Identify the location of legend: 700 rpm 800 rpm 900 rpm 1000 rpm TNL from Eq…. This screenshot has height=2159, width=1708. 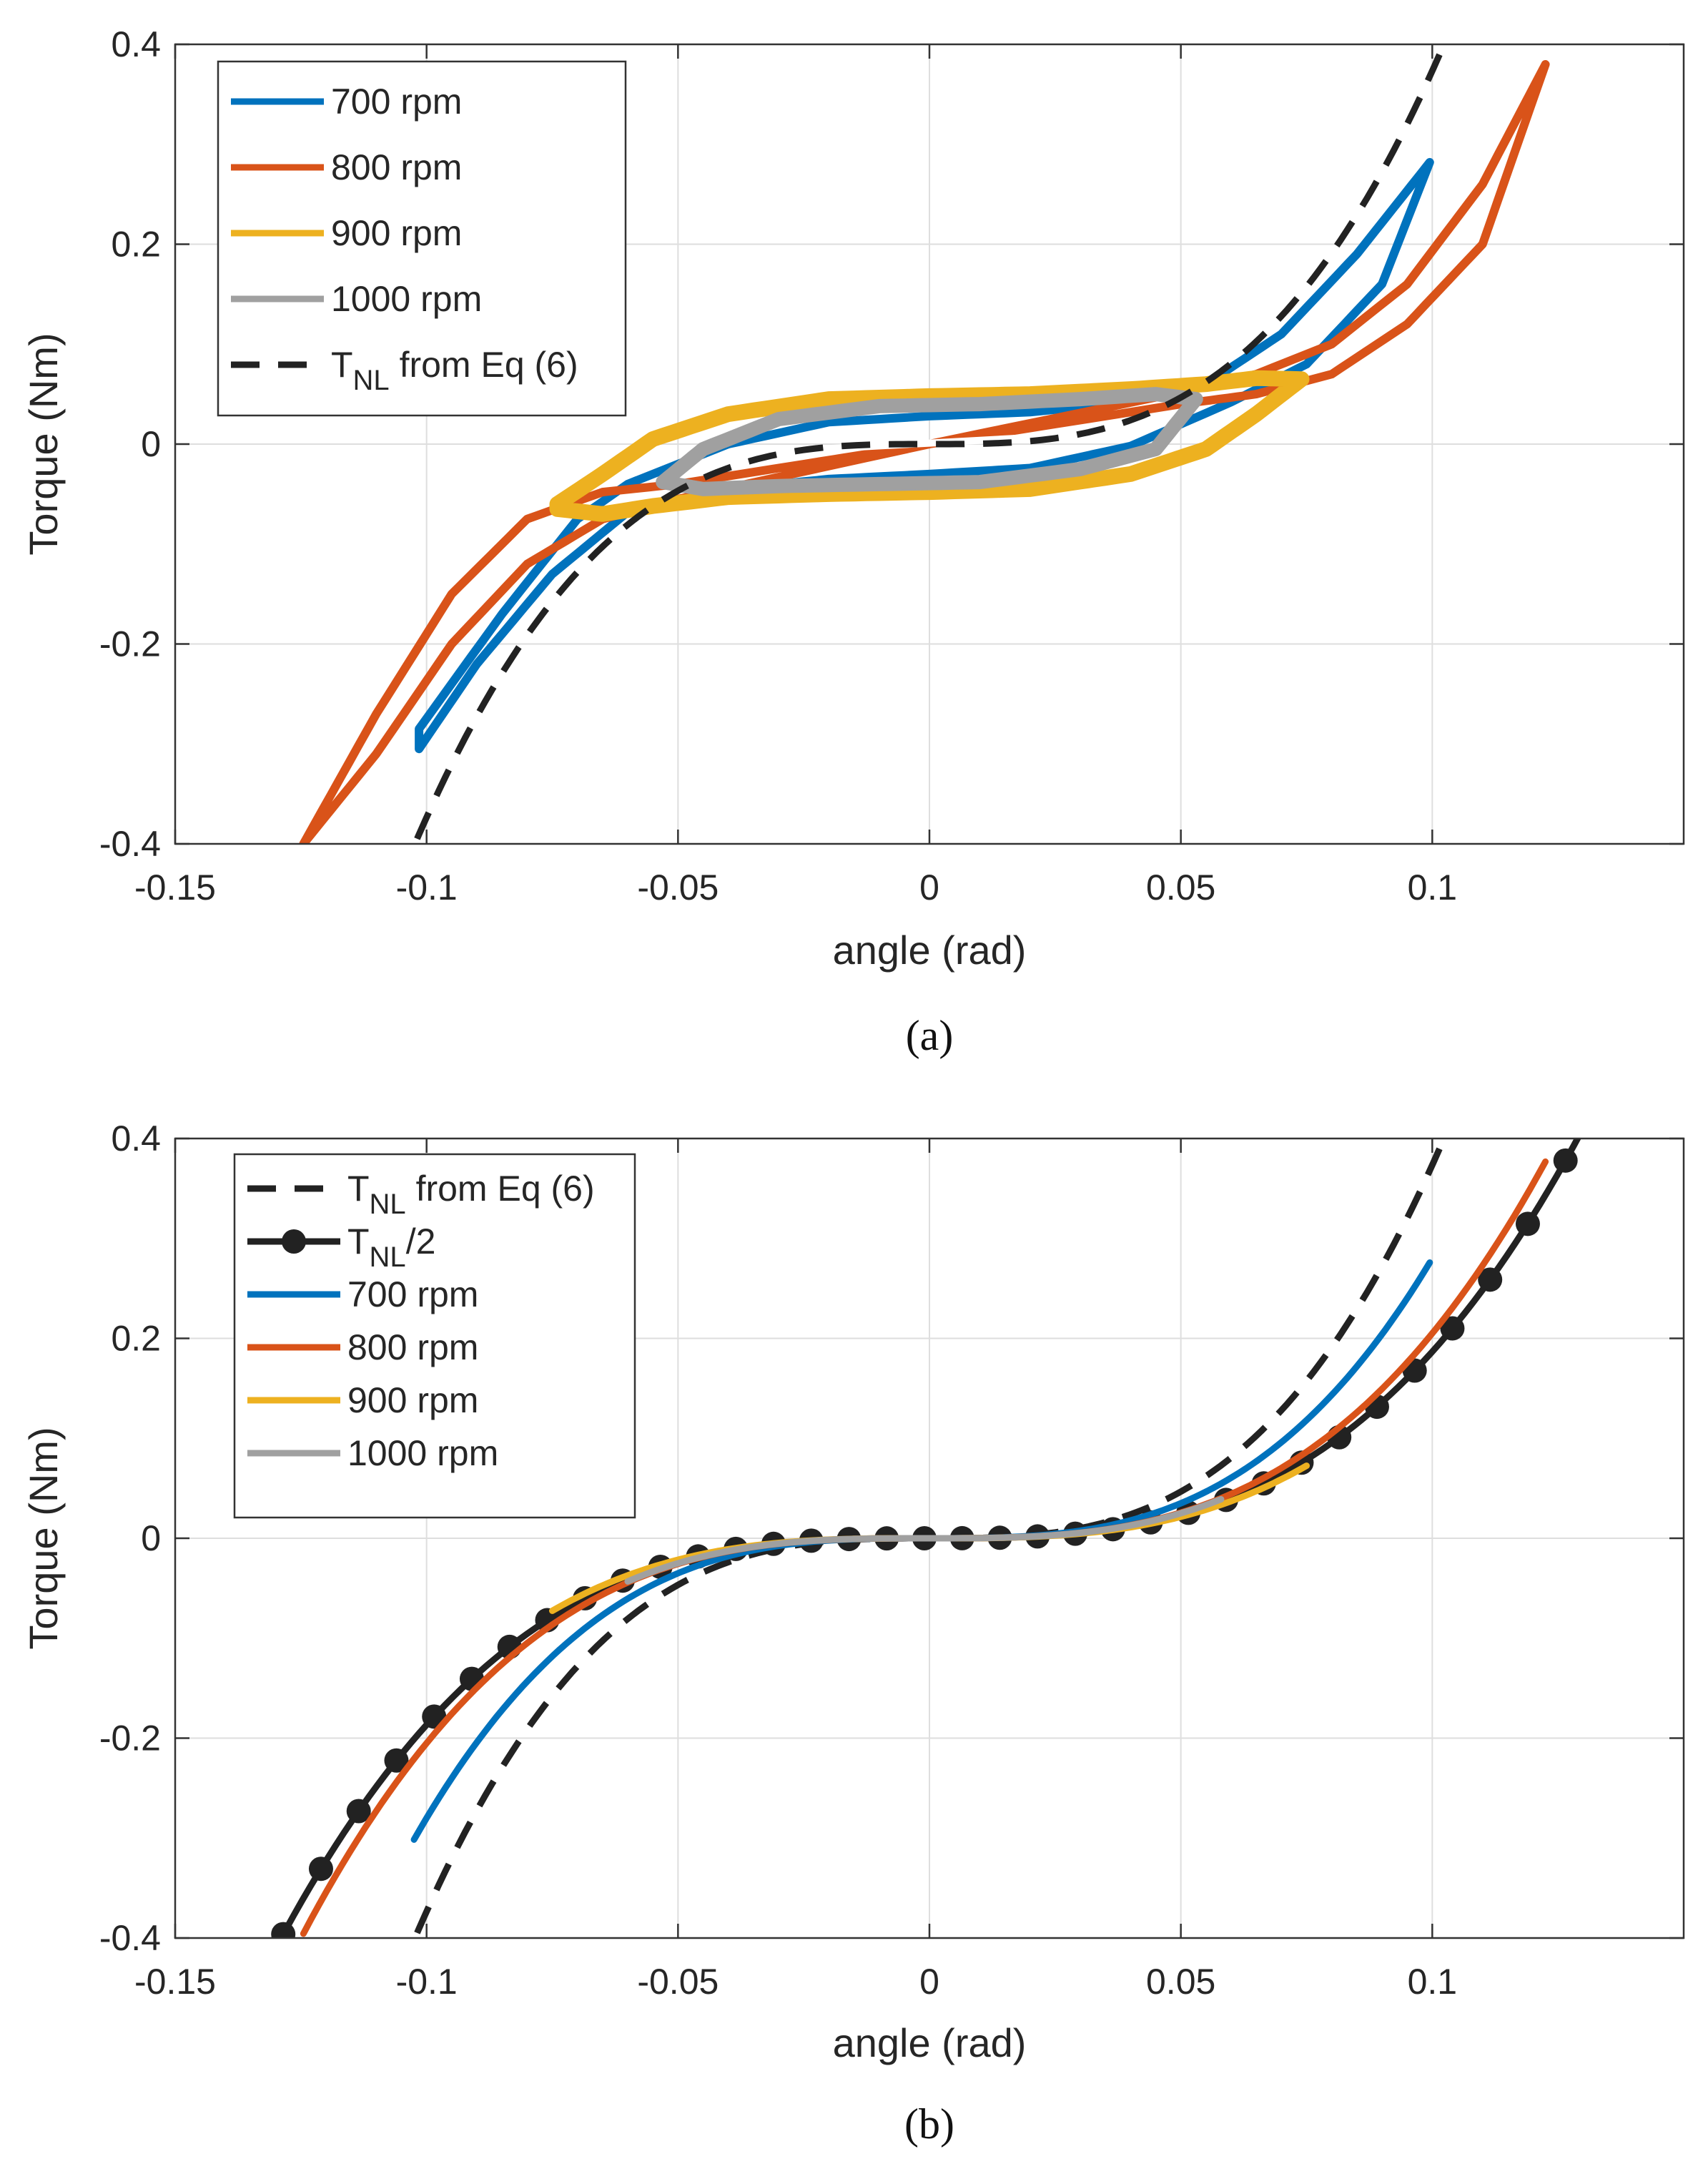
(422, 238).